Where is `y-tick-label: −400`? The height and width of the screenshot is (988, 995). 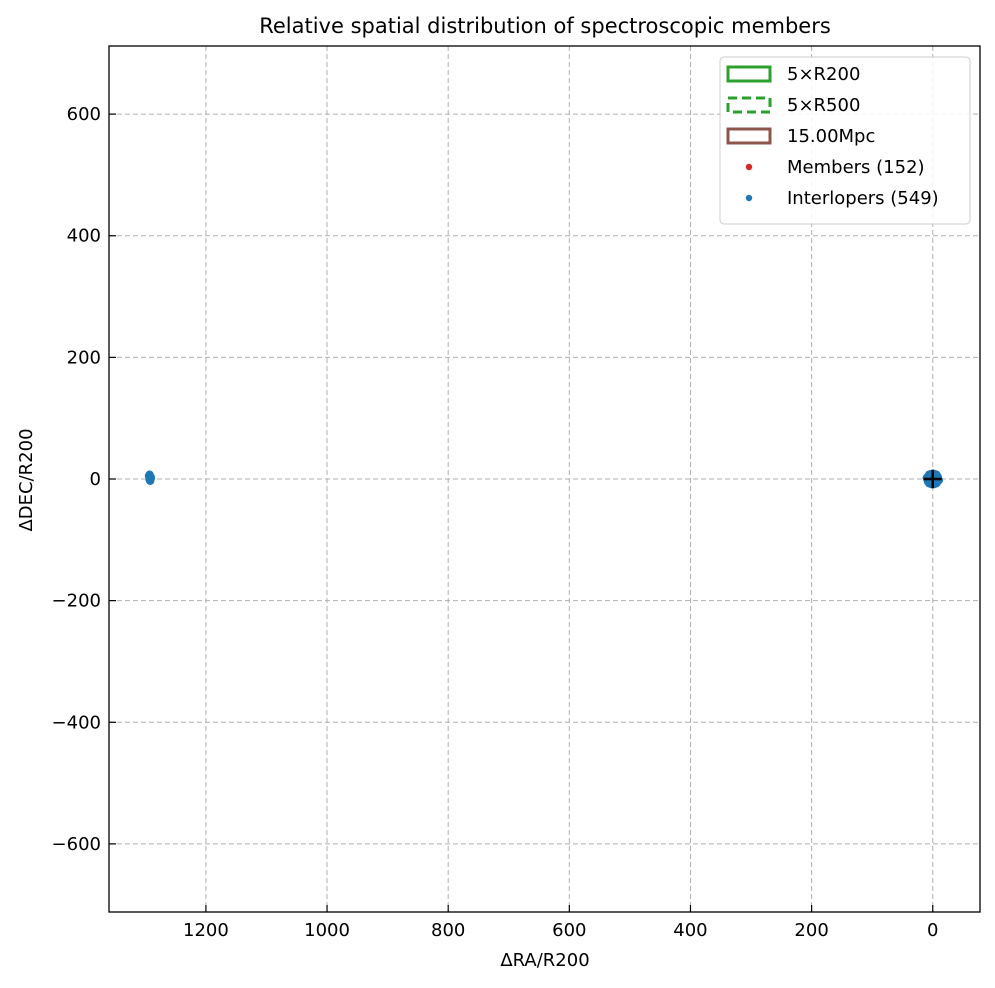
y-tick-label: −400 is located at coordinates (76, 722).